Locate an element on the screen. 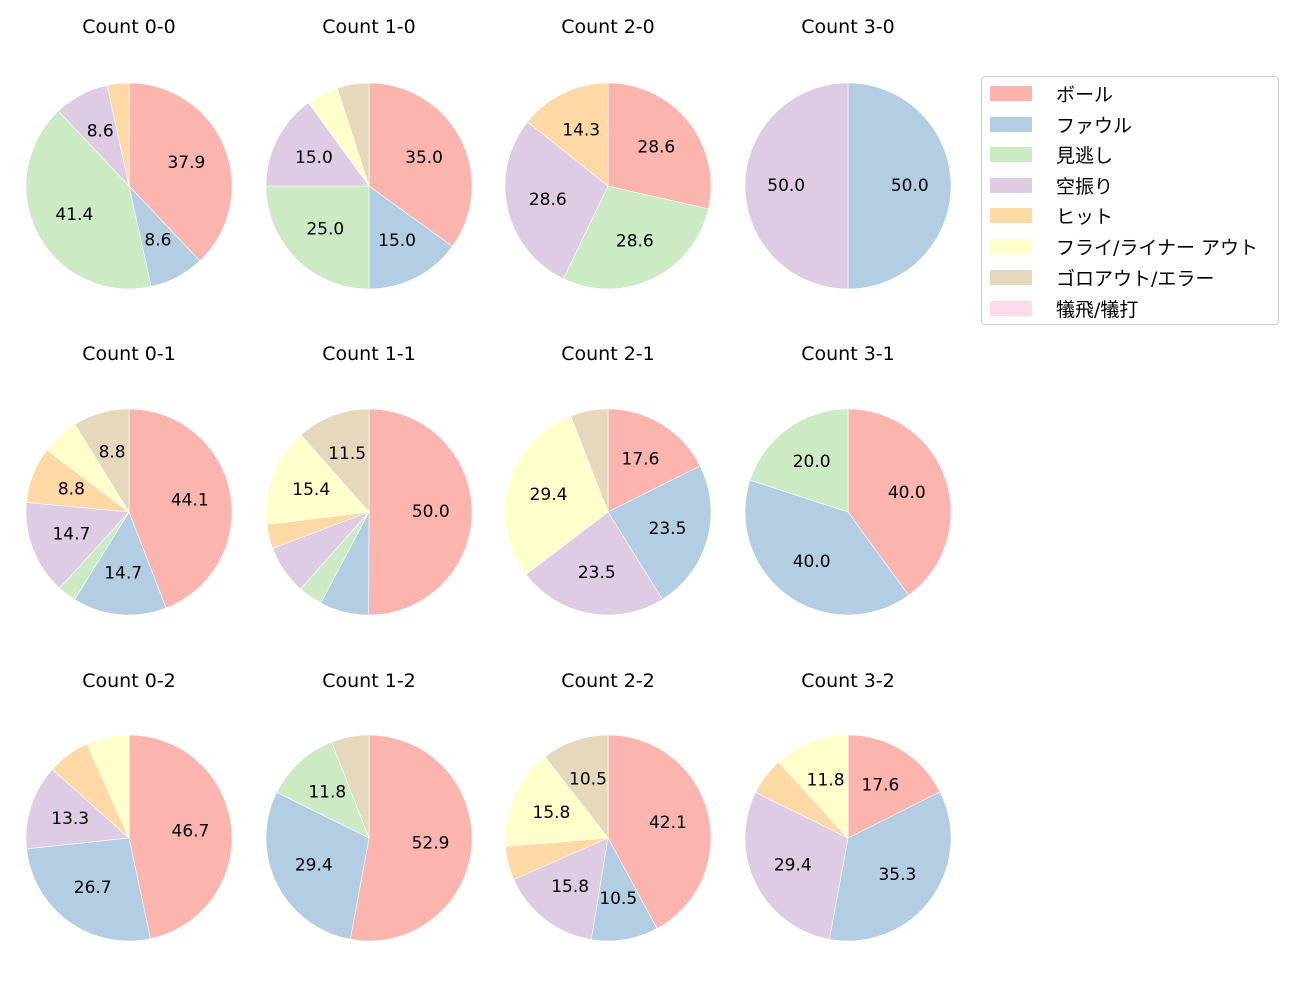  pie-count-2-2: 42.1 10.5 15.8 15.8 10.5 is located at coordinates (608, 838).